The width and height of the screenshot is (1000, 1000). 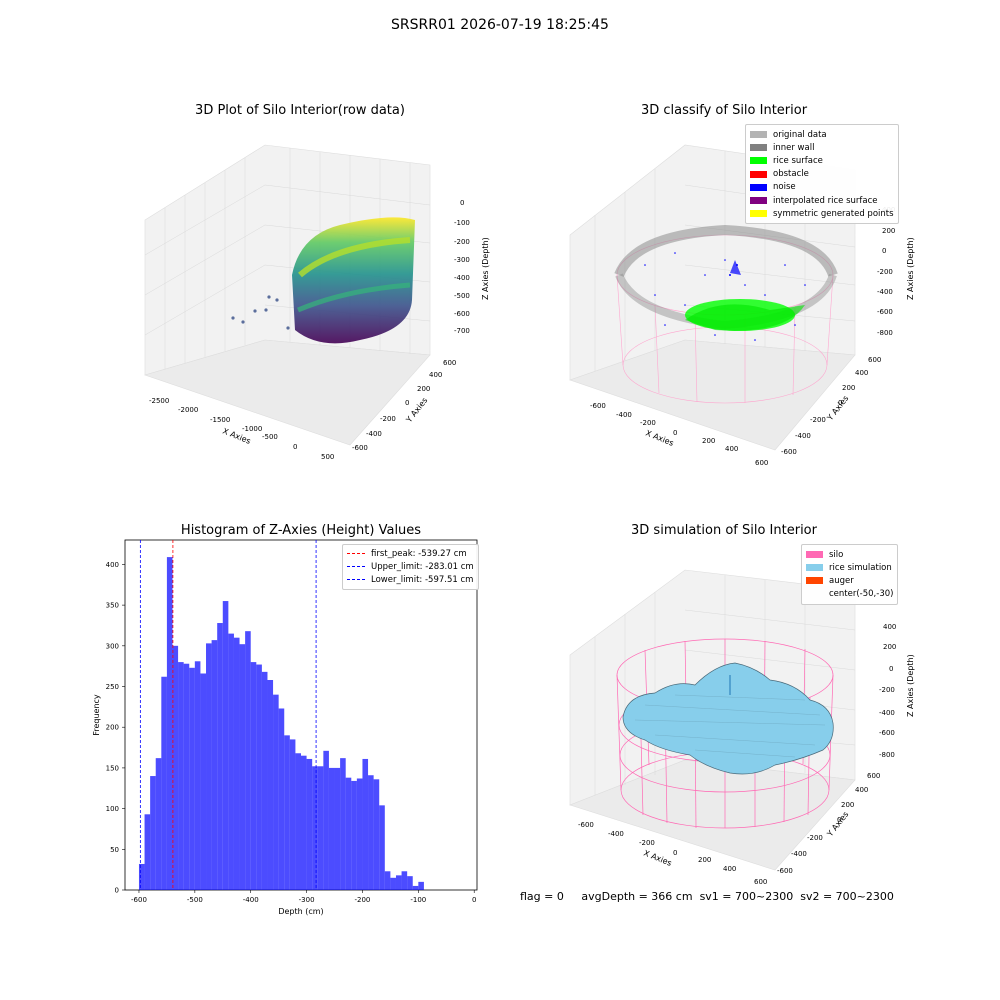 I want to click on legend-entry: symmetric generated points, so click(x=822, y=213).